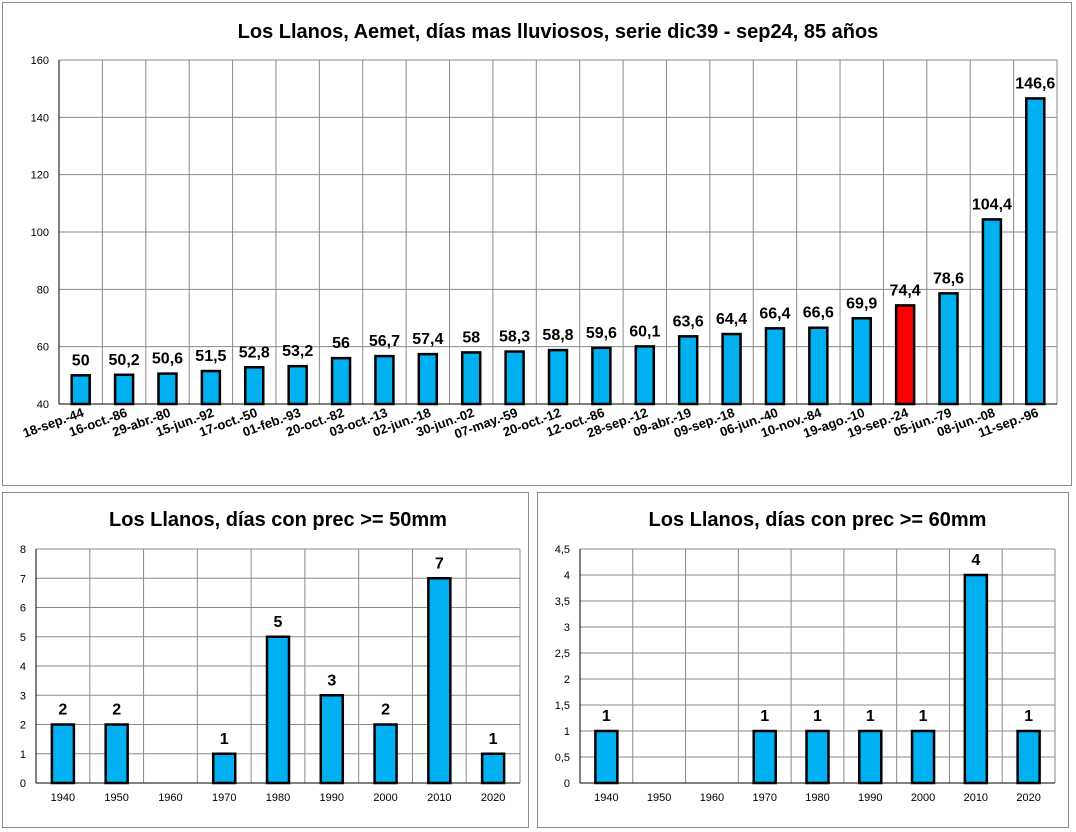 The image size is (1076, 832). I want to click on data-label: 50,2, so click(124, 360).